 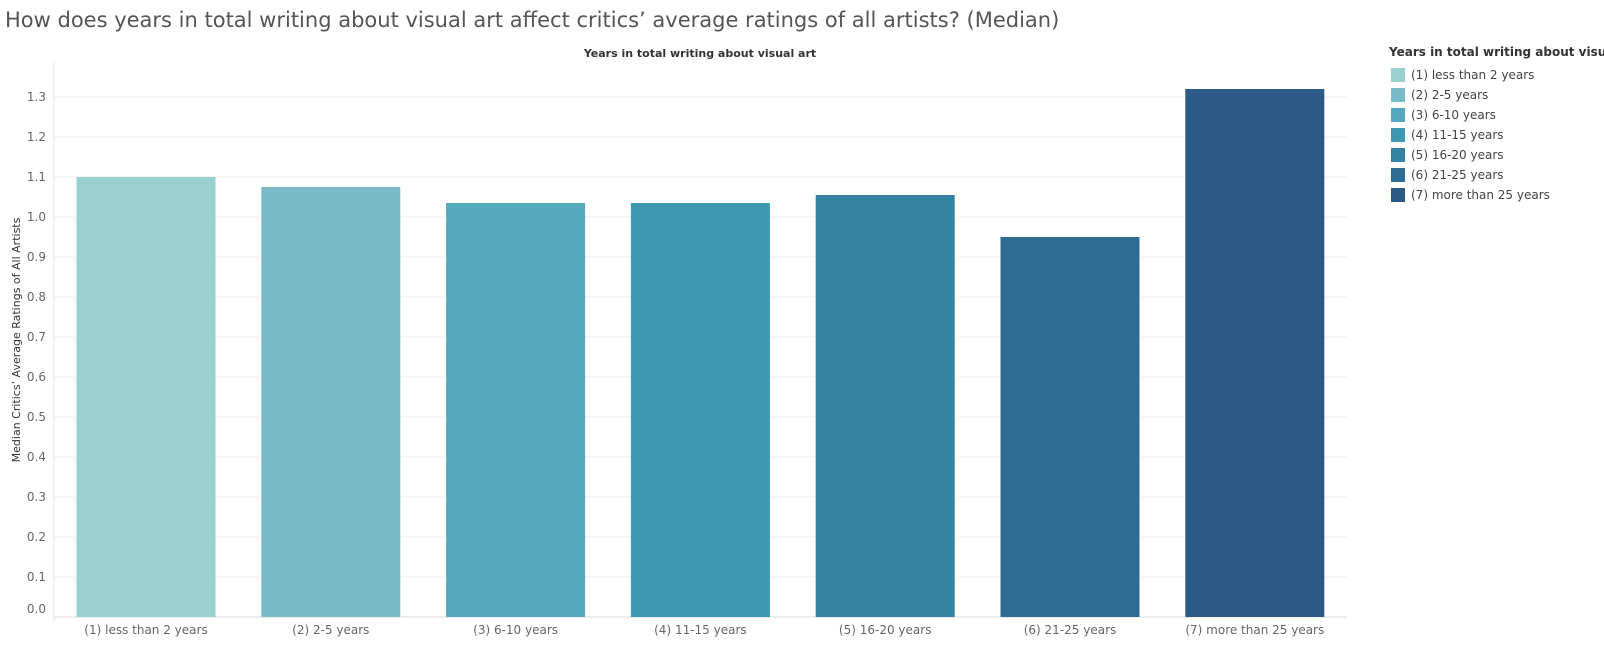 I want to click on y-tick-label: 0.2, so click(x=36, y=537).